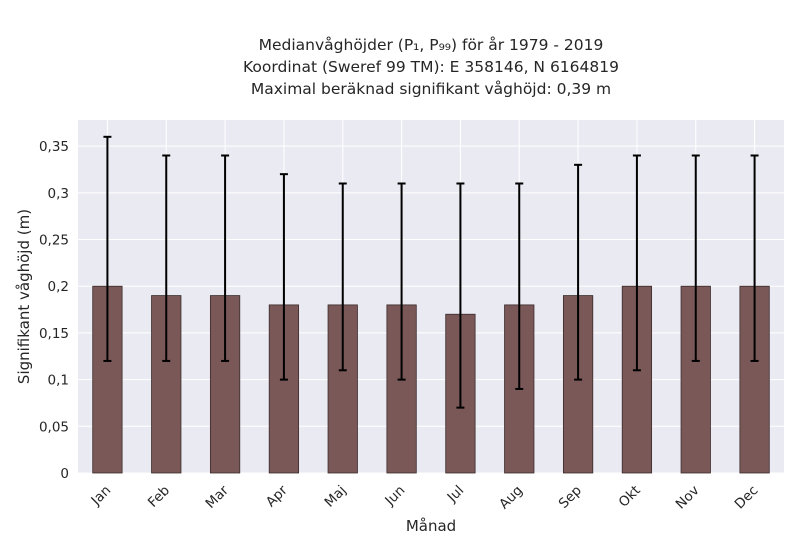 The width and height of the screenshot is (800, 550). Describe the element at coordinates (54, 334) in the screenshot. I see `y-tick-label: 0,15` at that location.